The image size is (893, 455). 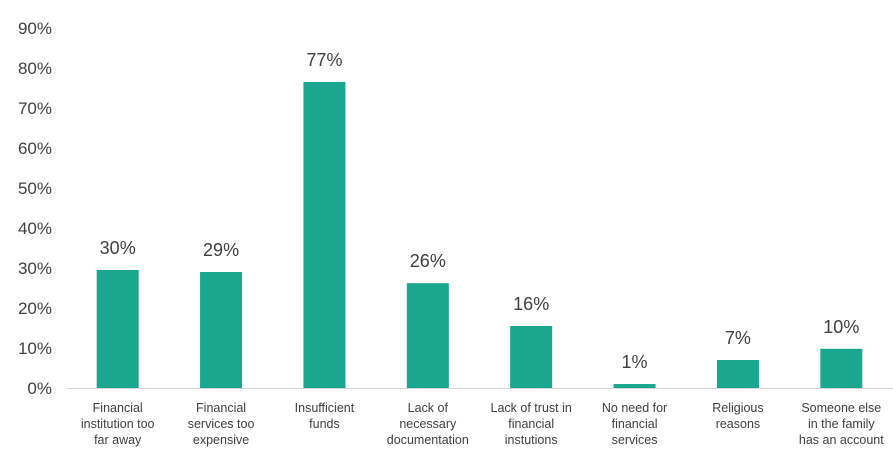 I want to click on x-tick-label-line: Religious, so click(x=737, y=408).